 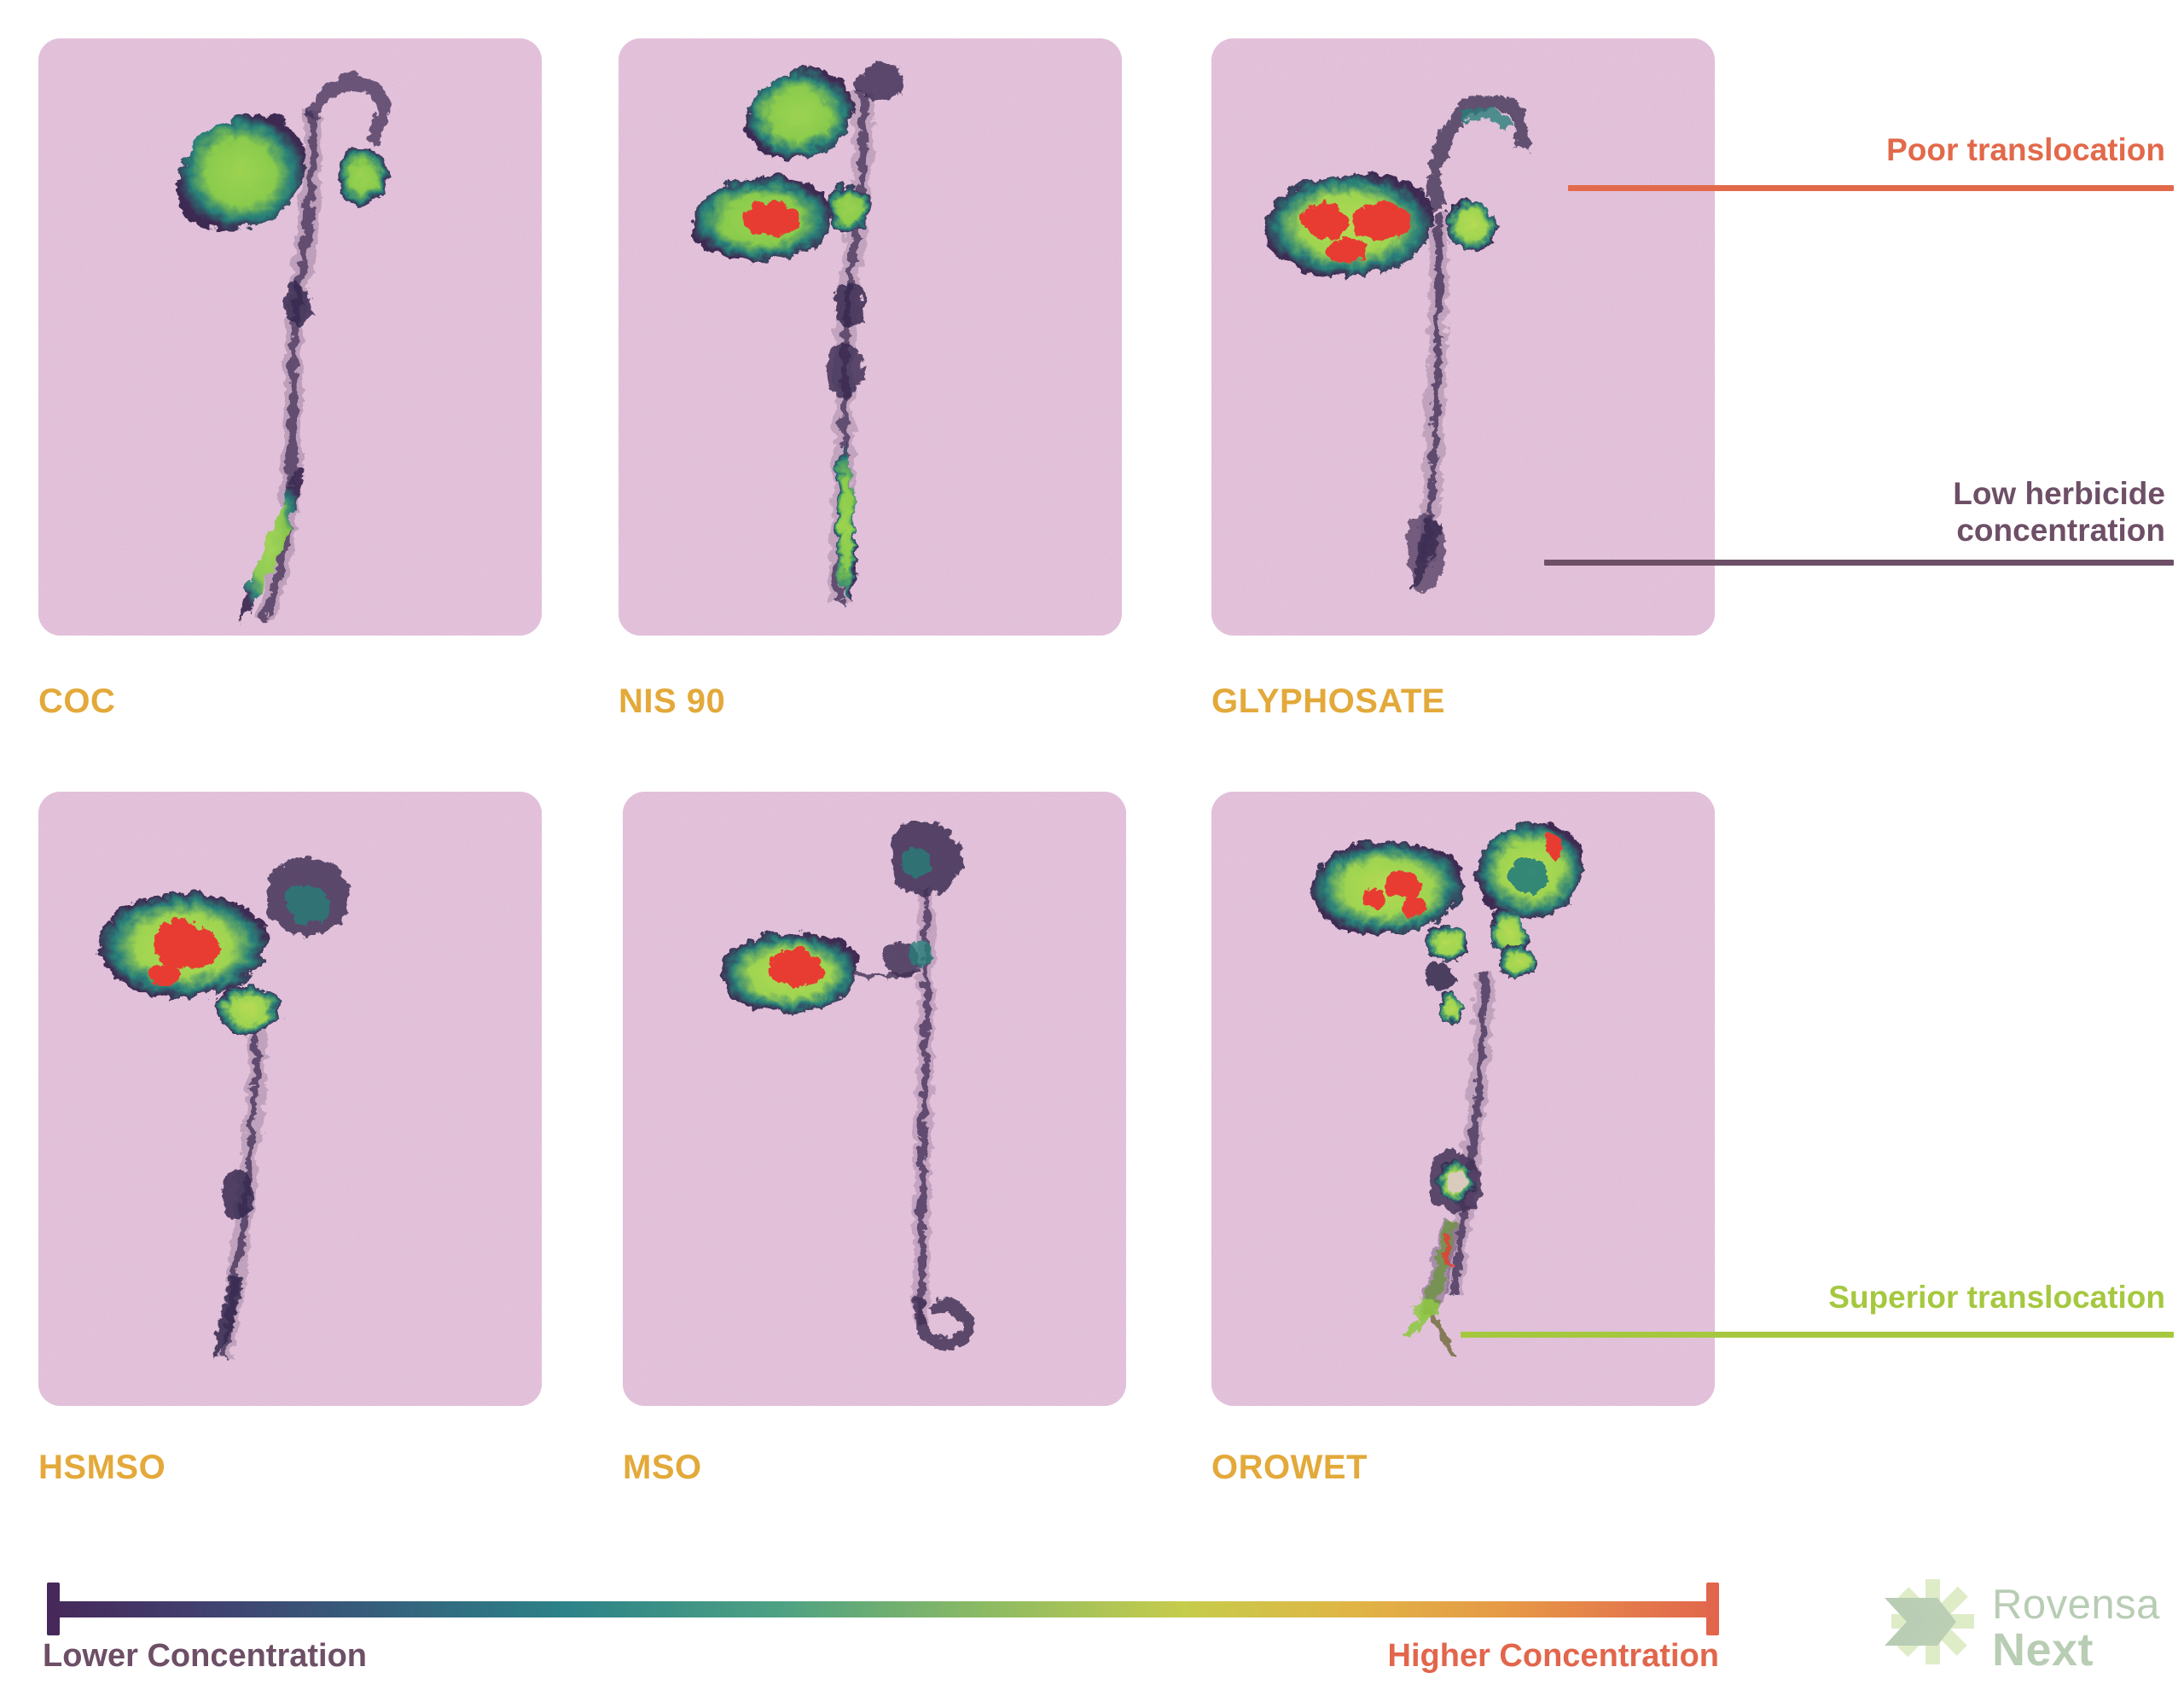 I want to click on autoradiograph-mso, so click(x=875, y=1099).